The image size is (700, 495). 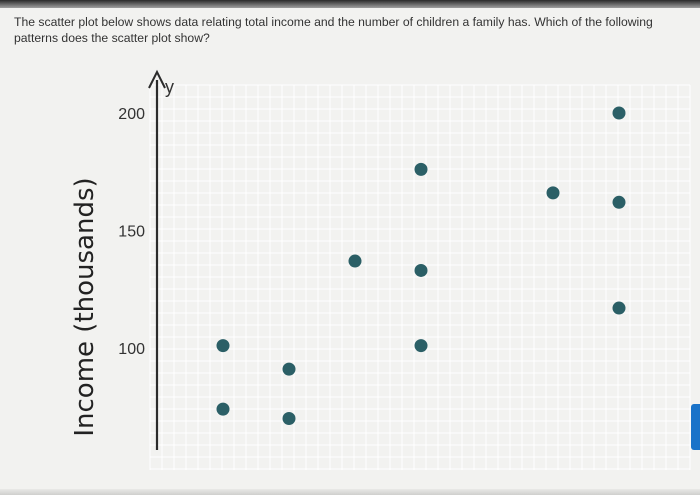 I want to click on y-tick-label: 200, so click(x=131, y=114).